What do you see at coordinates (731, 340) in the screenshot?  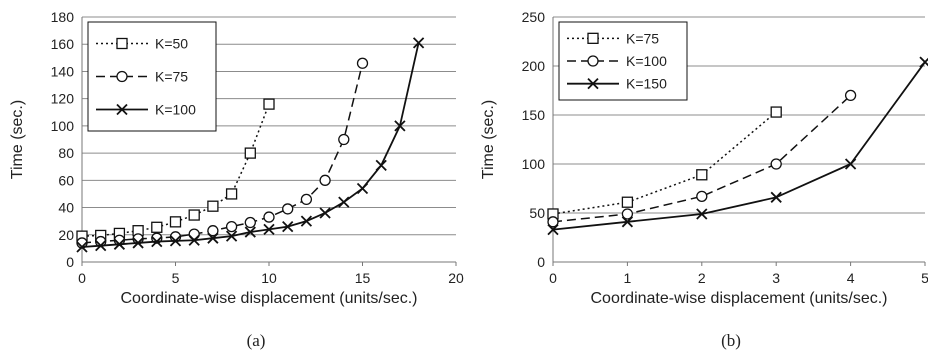 I see `panel-b-label: (b)` at bounding box center [731, 340].